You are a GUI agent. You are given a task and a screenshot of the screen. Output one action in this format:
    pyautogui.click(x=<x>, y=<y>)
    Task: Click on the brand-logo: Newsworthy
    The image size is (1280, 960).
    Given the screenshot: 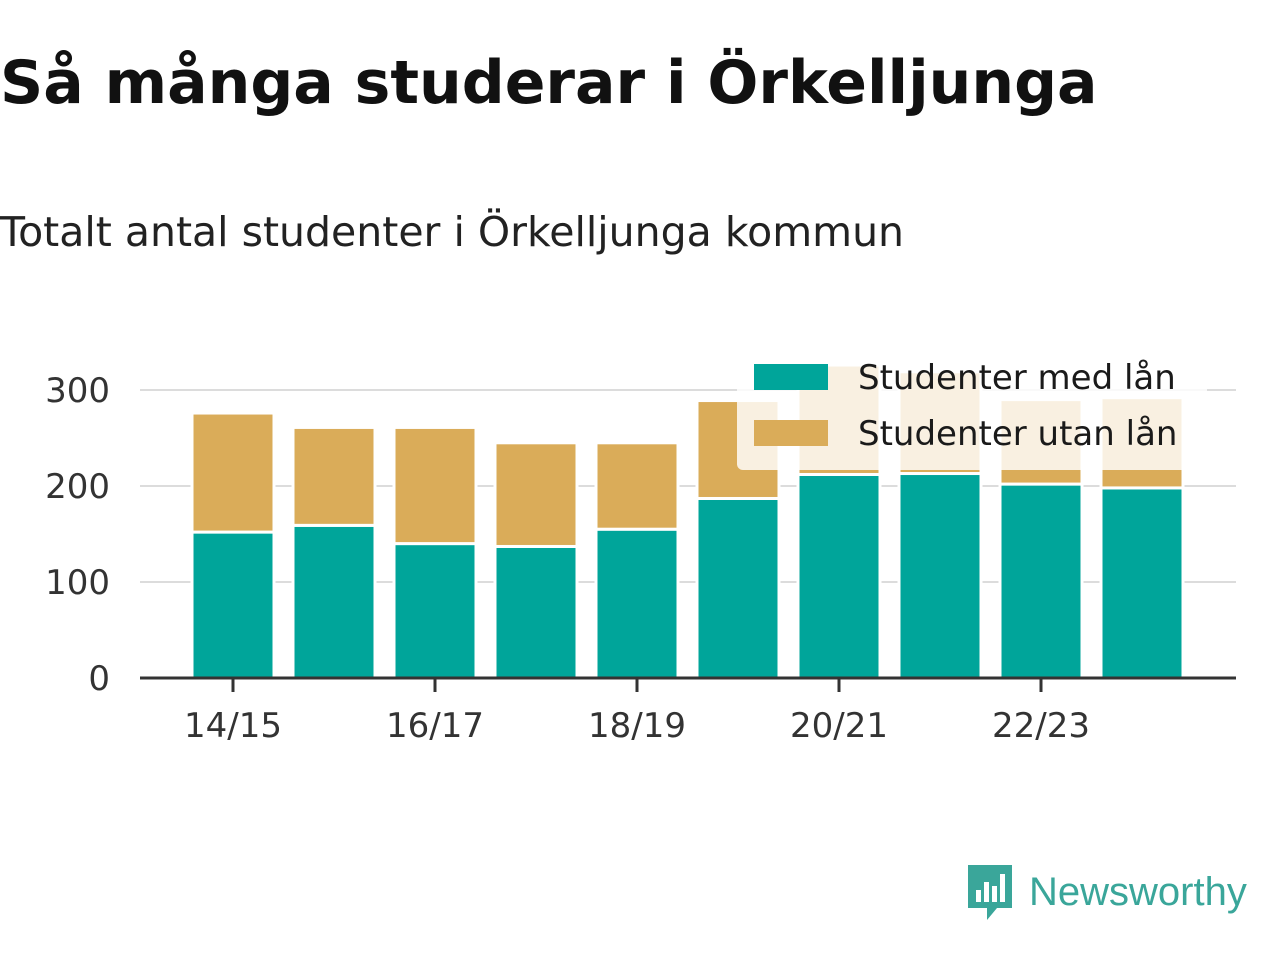 What is the action you would take?
    pyautogui.click(x=1106, y=892)
    